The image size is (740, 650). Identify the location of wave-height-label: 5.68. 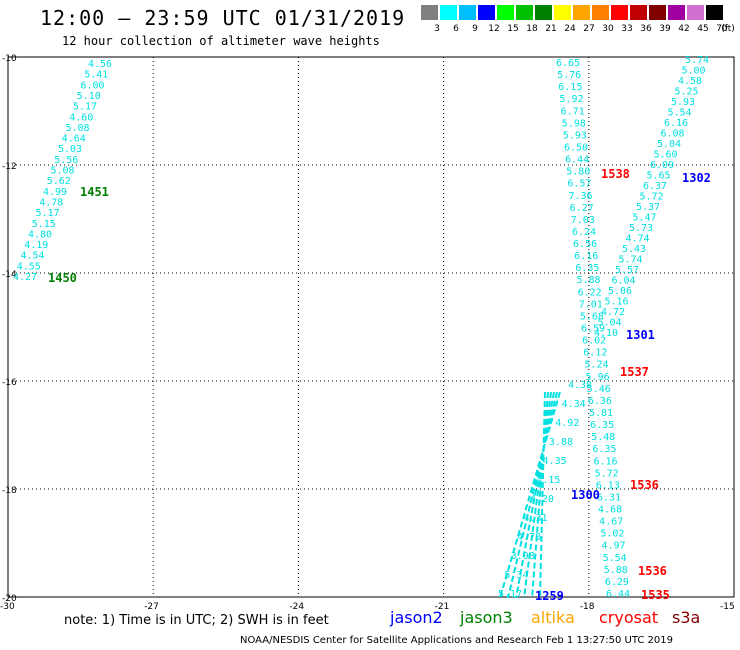
(592, 316).